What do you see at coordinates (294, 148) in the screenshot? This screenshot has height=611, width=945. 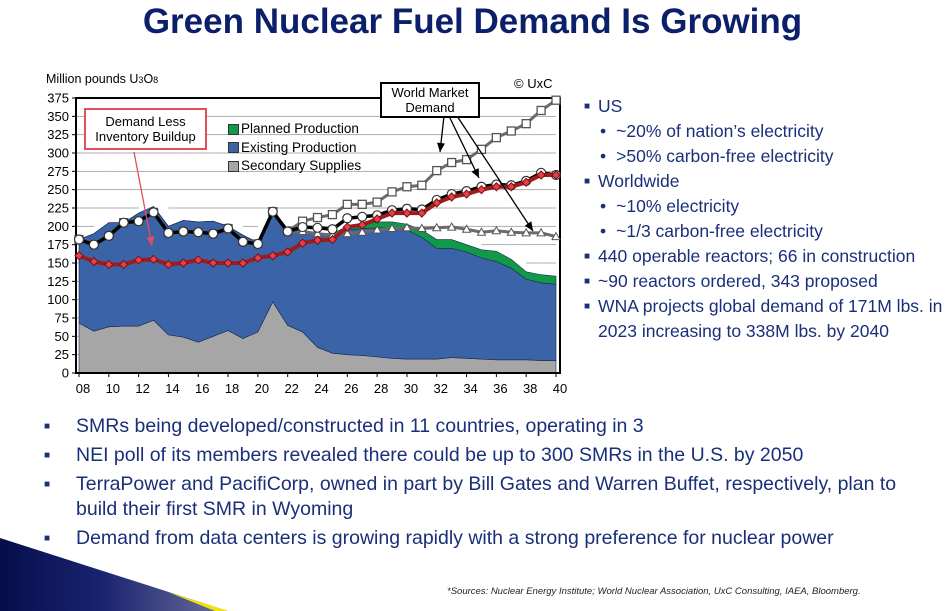 I see `legend-item-existing: Existing Production` at bounding box center [294, 148].